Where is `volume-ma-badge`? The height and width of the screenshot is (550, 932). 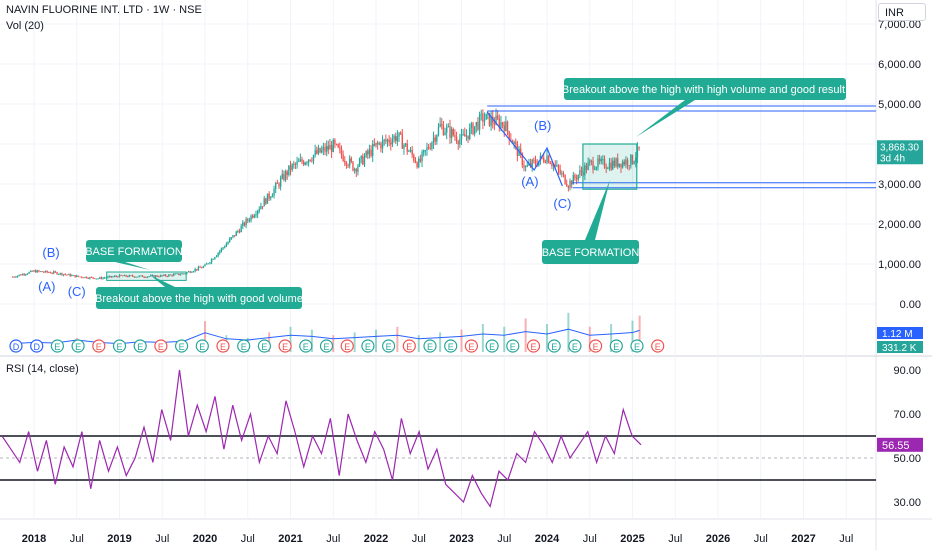
volume-ma-badge is located at coordinates (900, 347).